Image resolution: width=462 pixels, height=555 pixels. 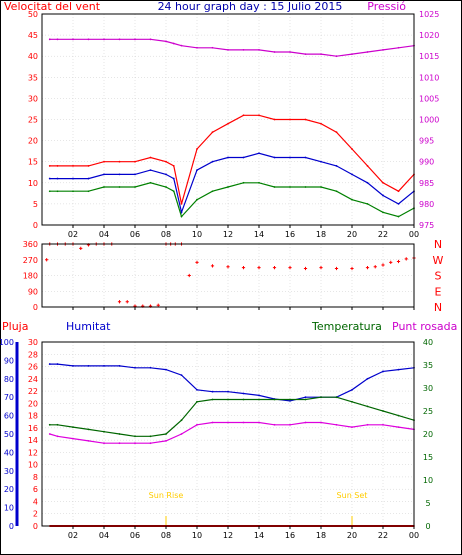 What do you see at coordinates (228, 234) in the screenshot?
I see `x-tick-label: 12` at bounding box center [228, 234].